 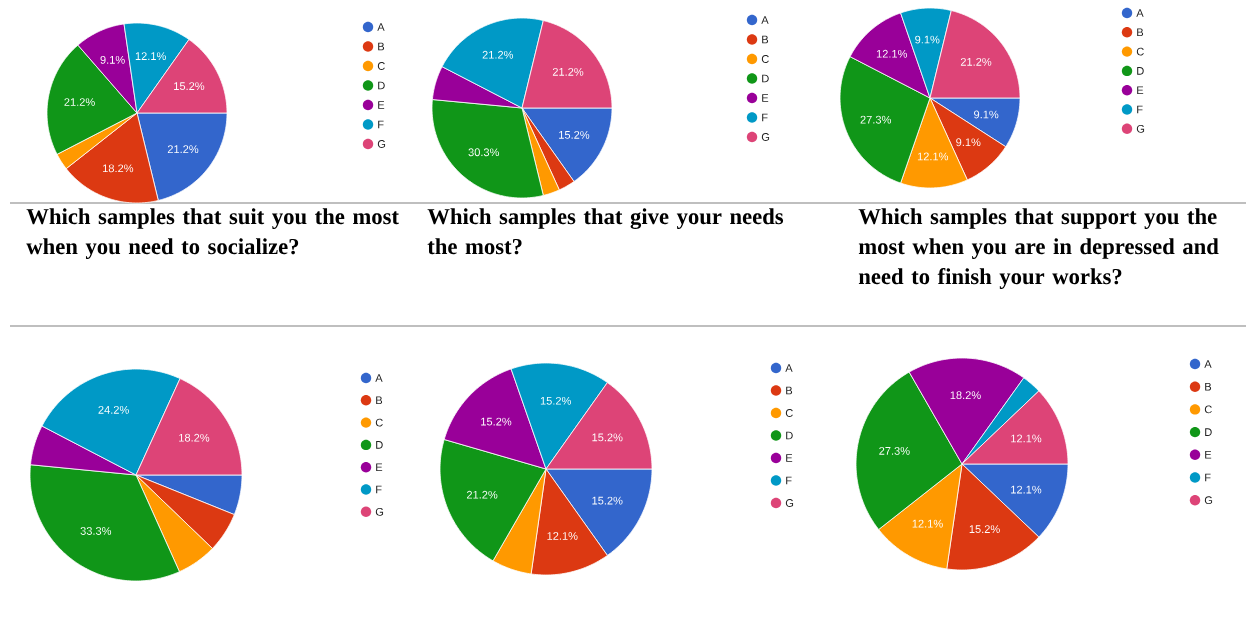 I want to click on data-label: 24.2%, so click(x=113, y=409).